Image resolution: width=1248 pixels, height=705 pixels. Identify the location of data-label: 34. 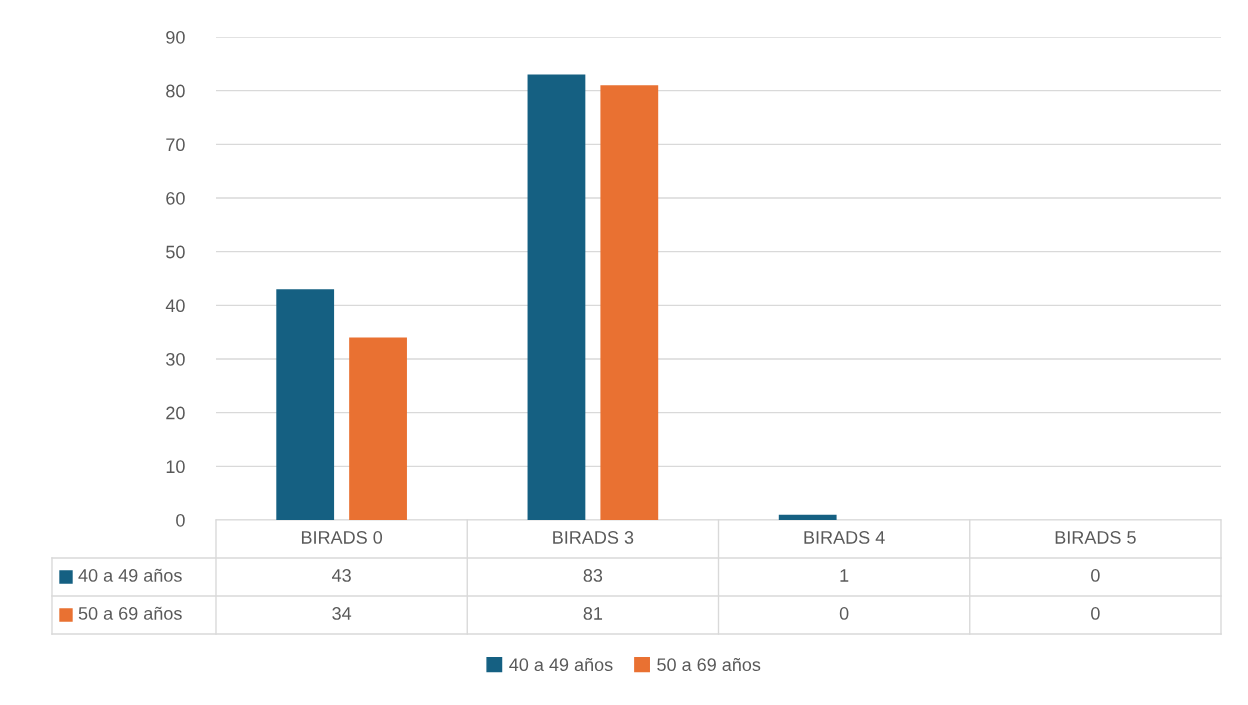
(342, 613).